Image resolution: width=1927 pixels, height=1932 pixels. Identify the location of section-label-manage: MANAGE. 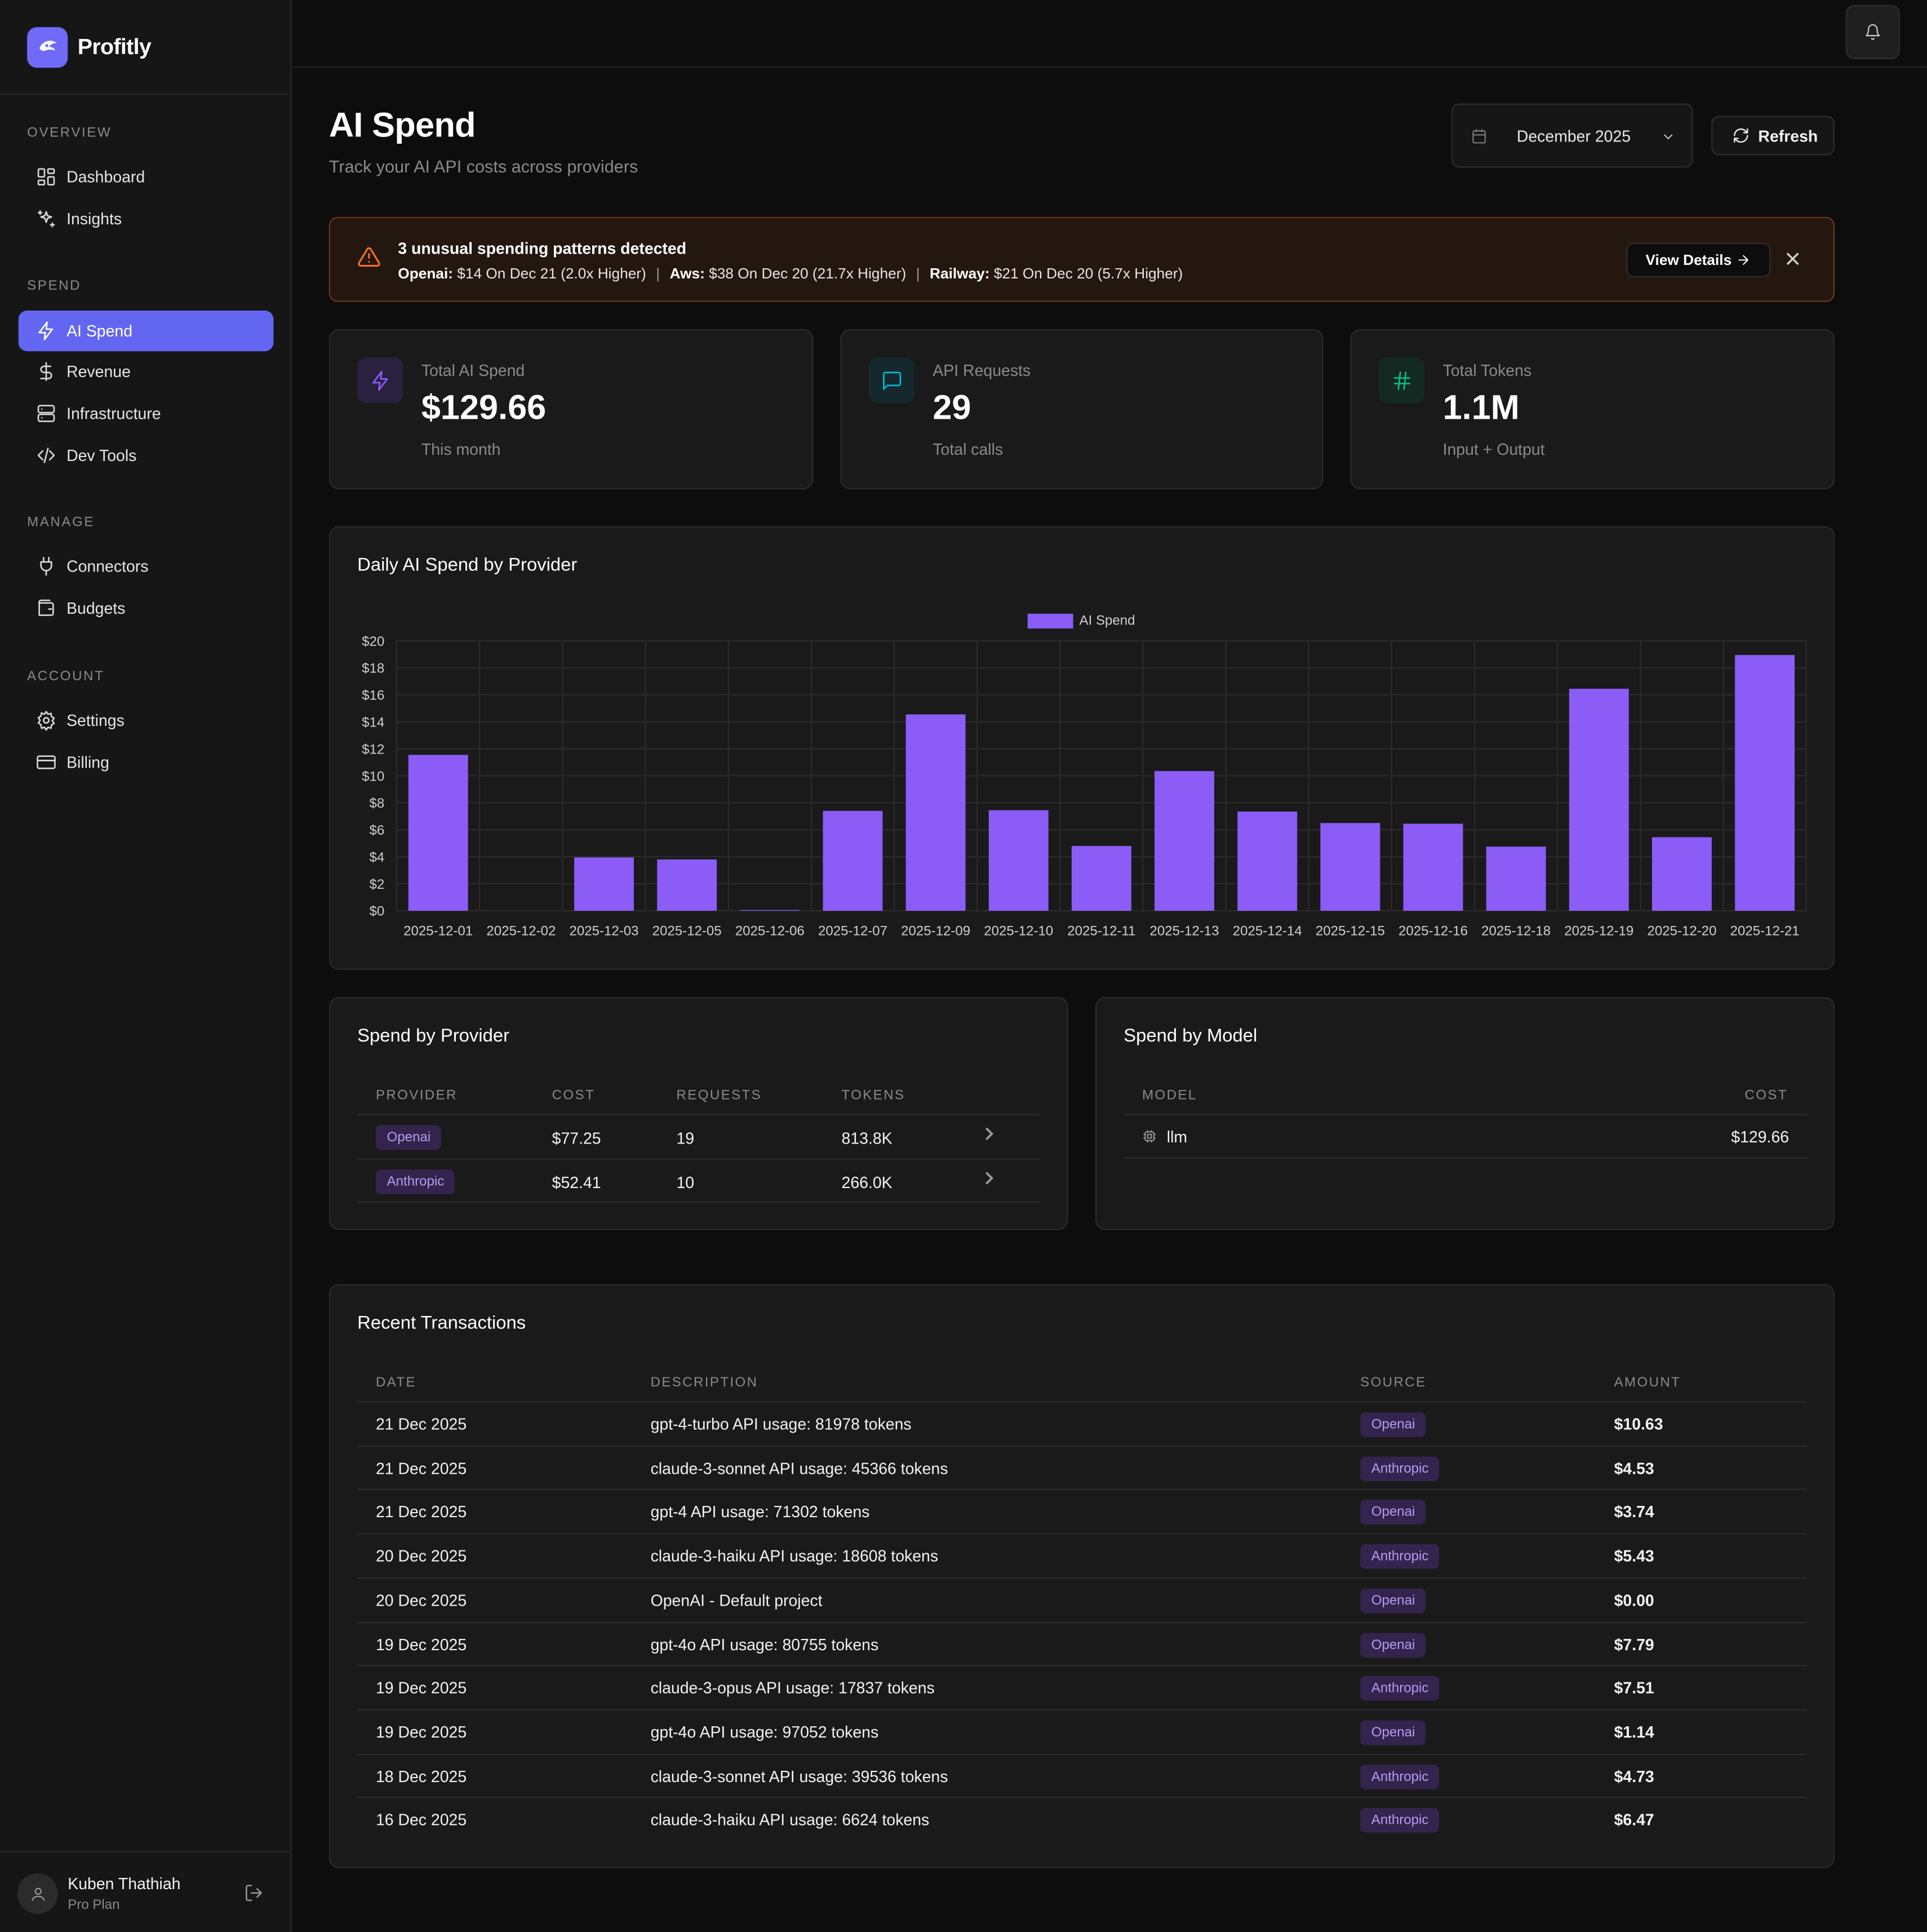
(61, 522).